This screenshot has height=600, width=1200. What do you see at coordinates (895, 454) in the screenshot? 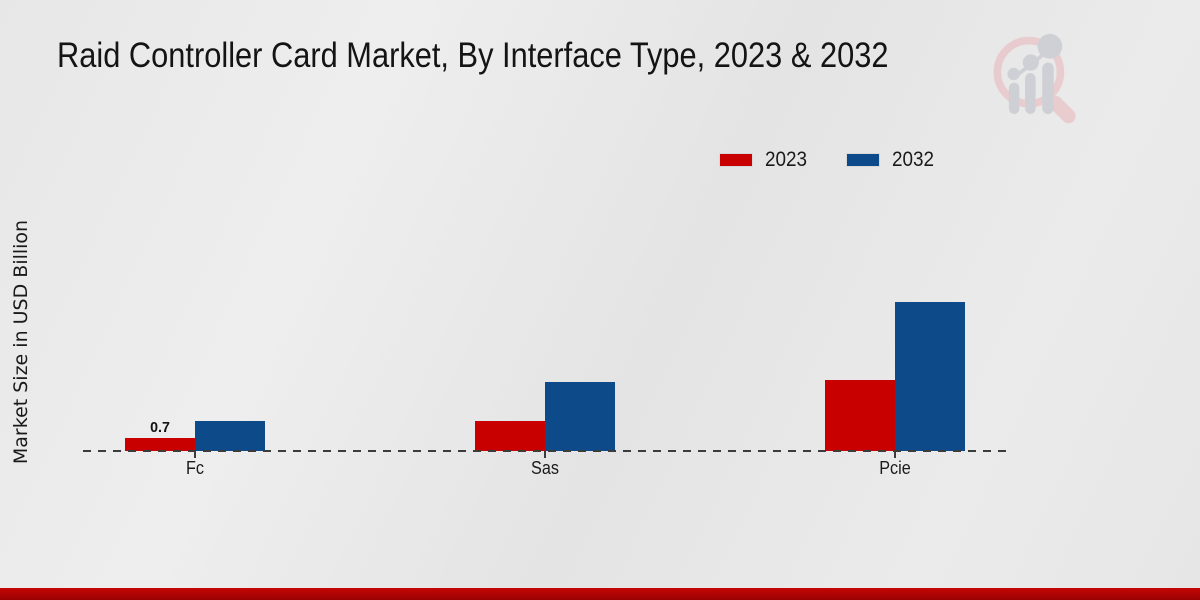
I see `x-tick-pcie` at bounding box center [895, 454].